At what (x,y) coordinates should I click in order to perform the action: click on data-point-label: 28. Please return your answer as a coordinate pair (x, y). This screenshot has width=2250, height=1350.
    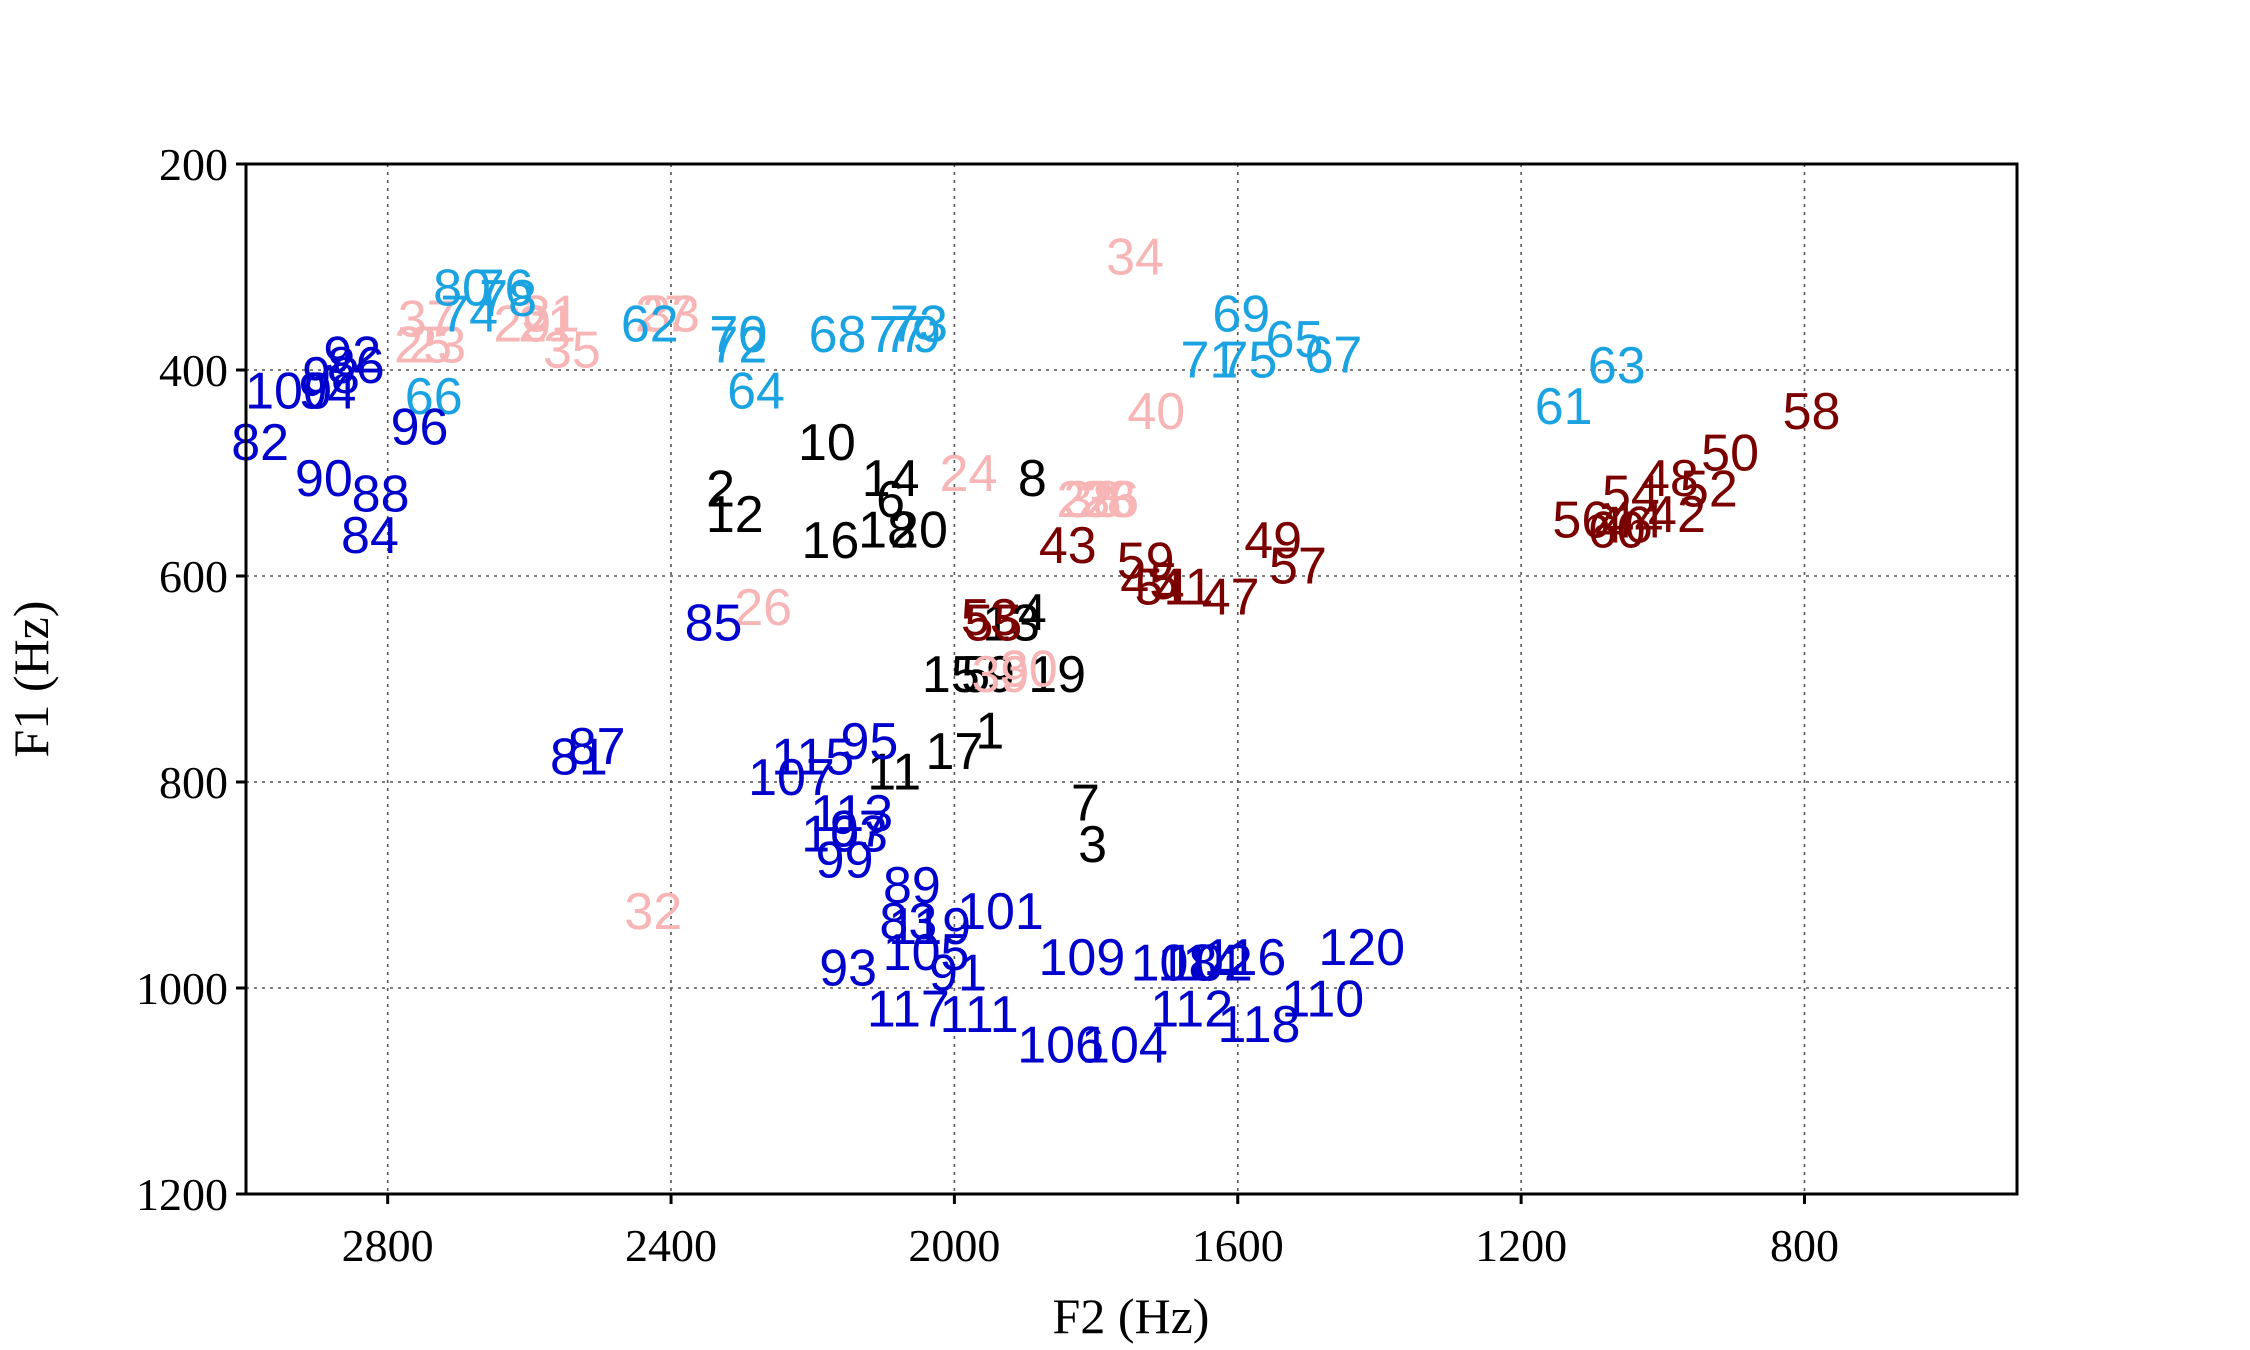
    Looking at the image, I should click on (1107, 500).